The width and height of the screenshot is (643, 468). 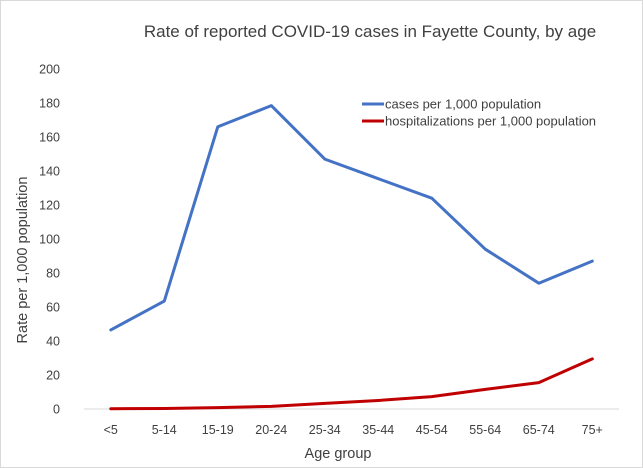 What do you see at coordinates (49, 138) in the screenshot?
I see `y-tick-label: 160` at bounding box center [49, 138].